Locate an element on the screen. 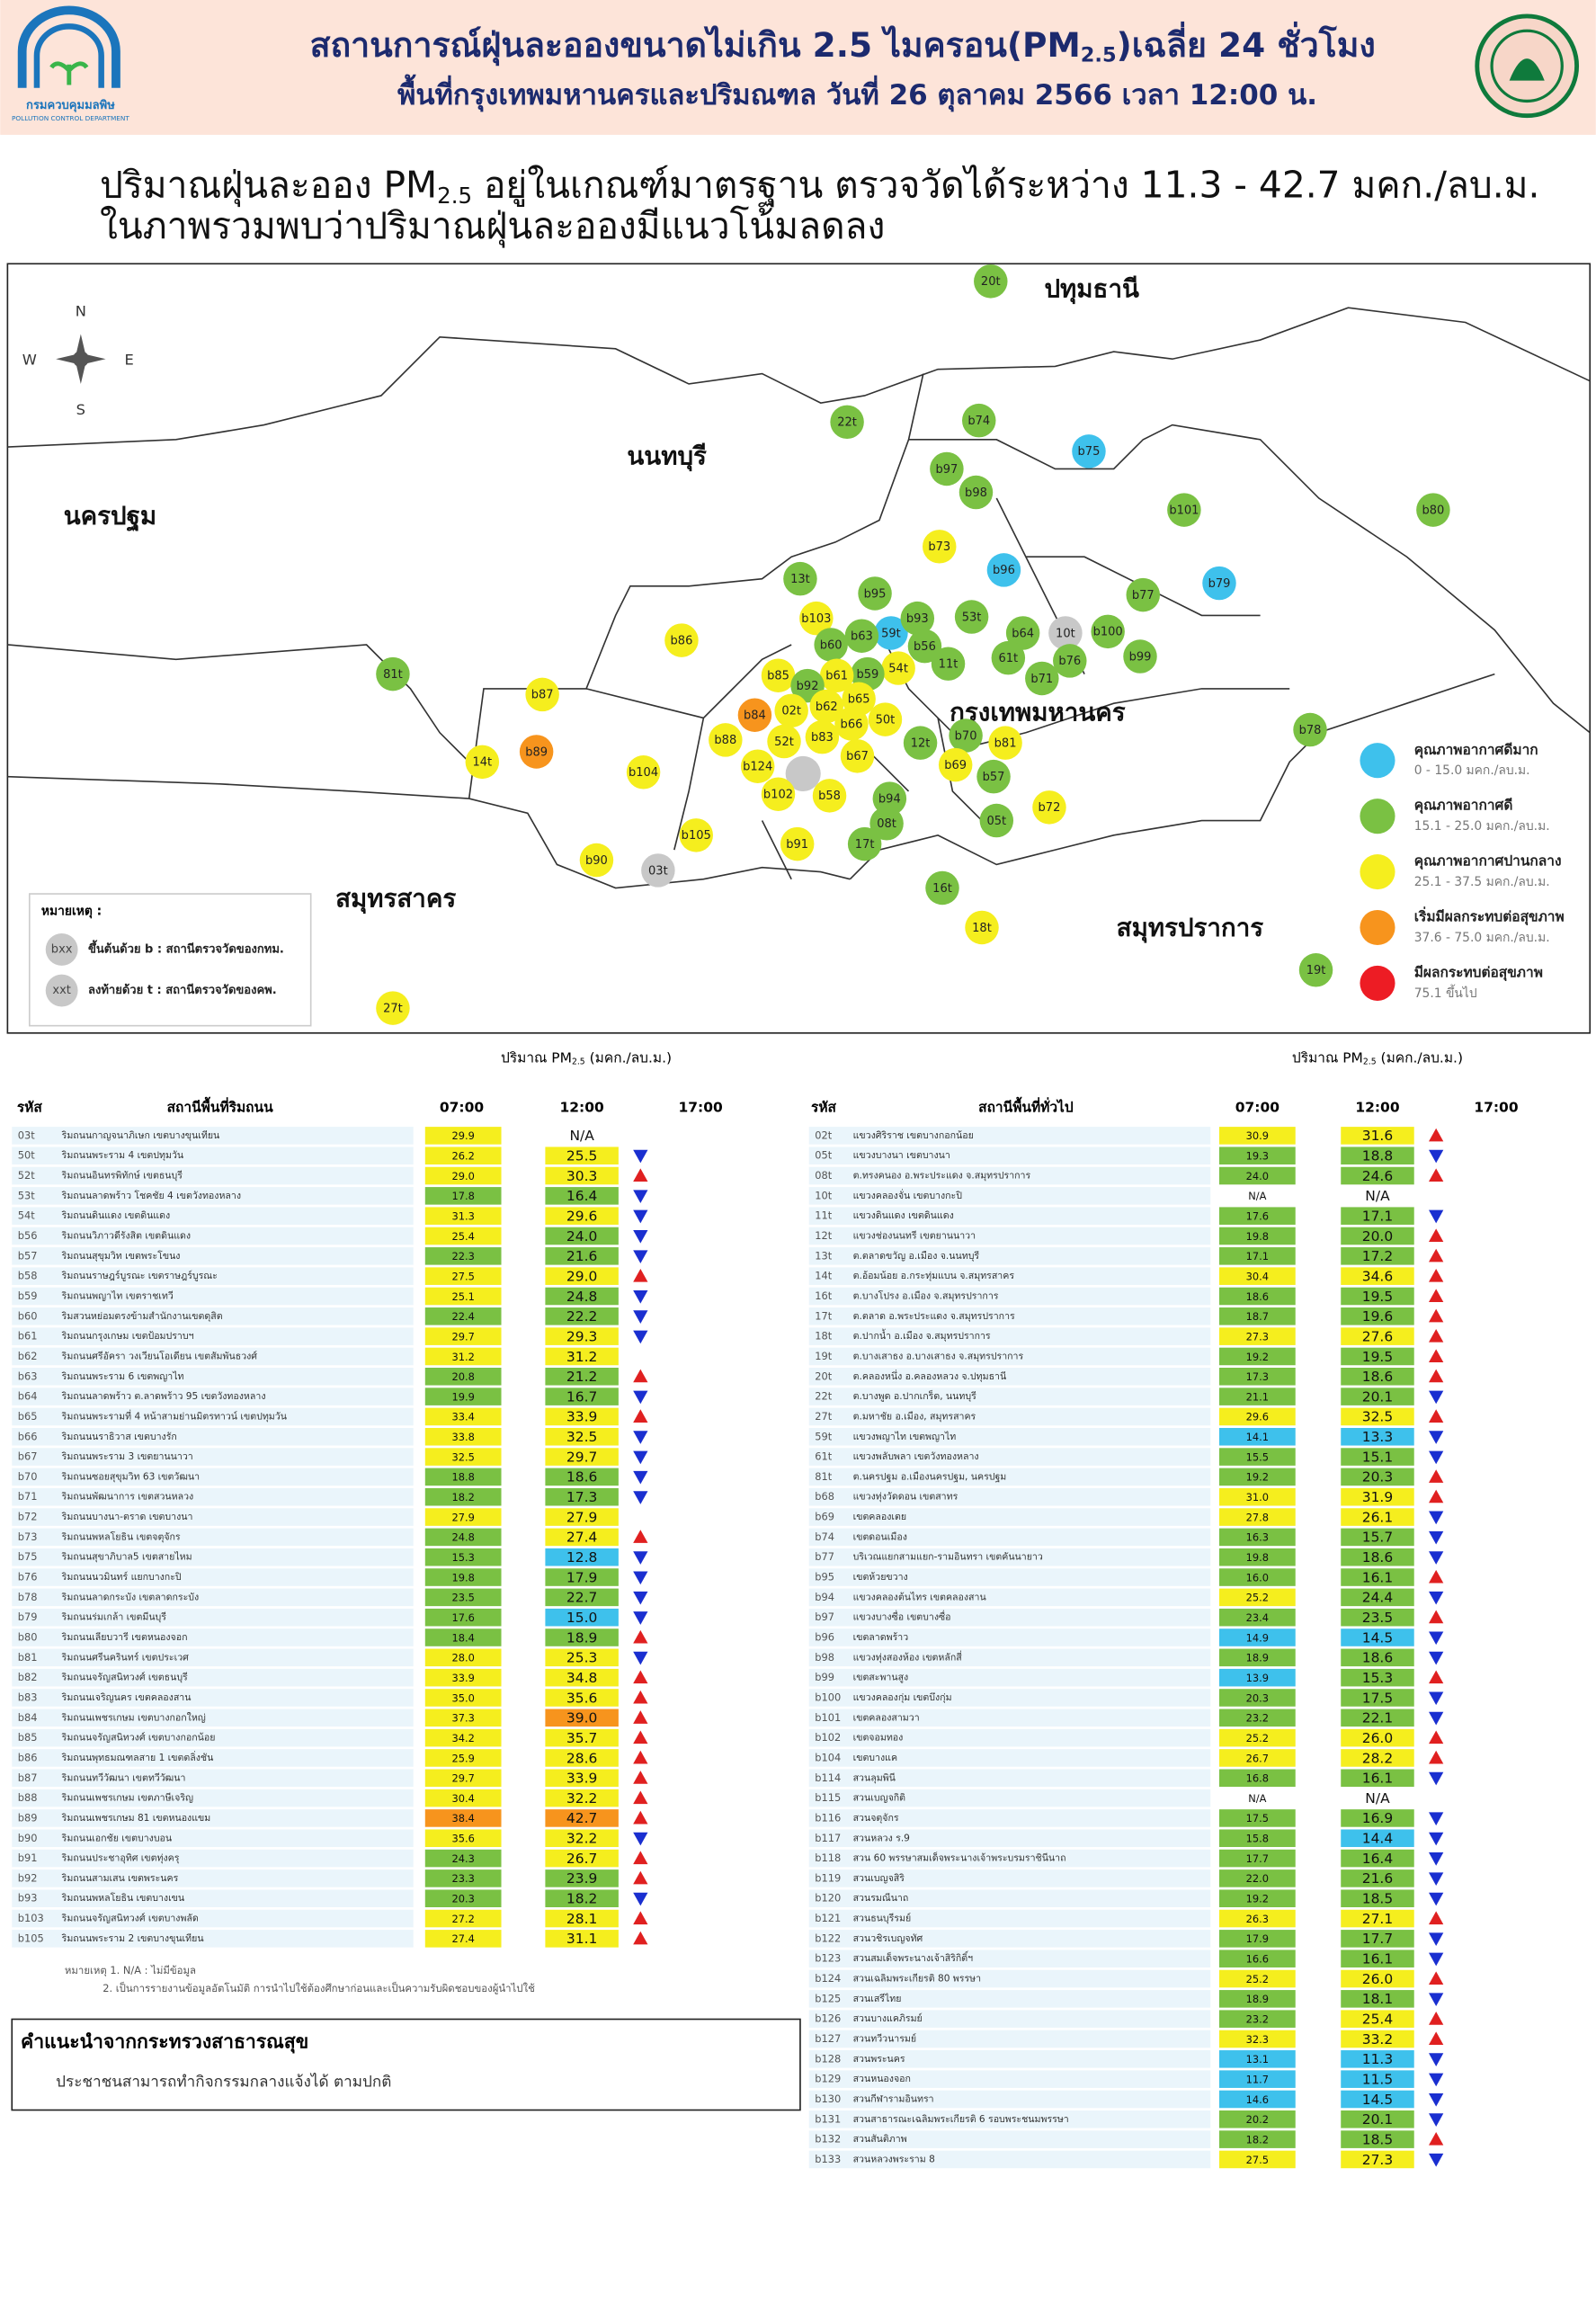  value-text: 21.1 is located at coordinates (1257, 1396).